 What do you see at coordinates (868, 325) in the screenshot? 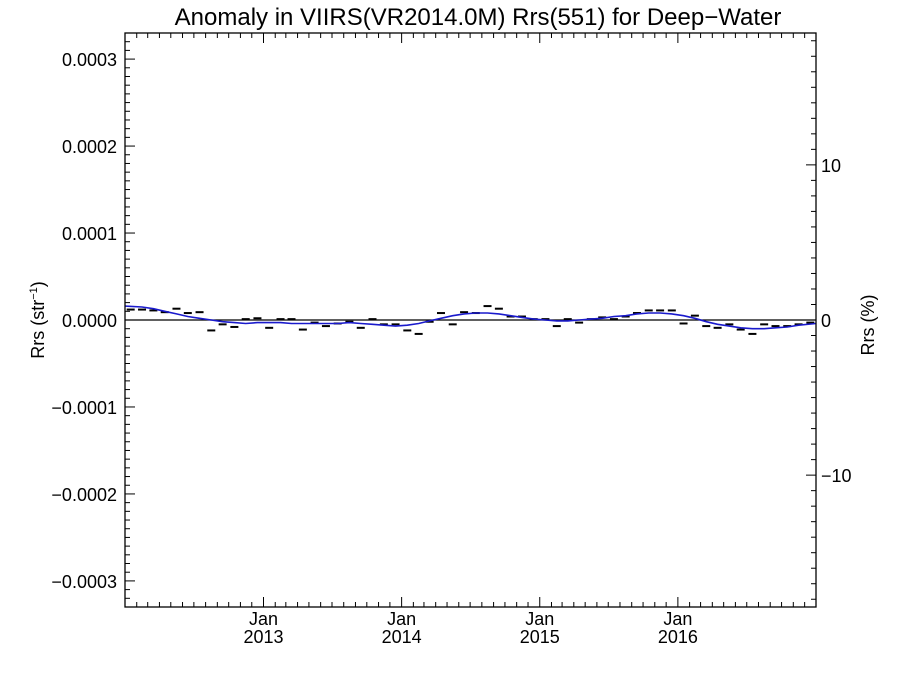
I see `y-axis-label-right: Rrs (%)` at bounding box center [868, 325].